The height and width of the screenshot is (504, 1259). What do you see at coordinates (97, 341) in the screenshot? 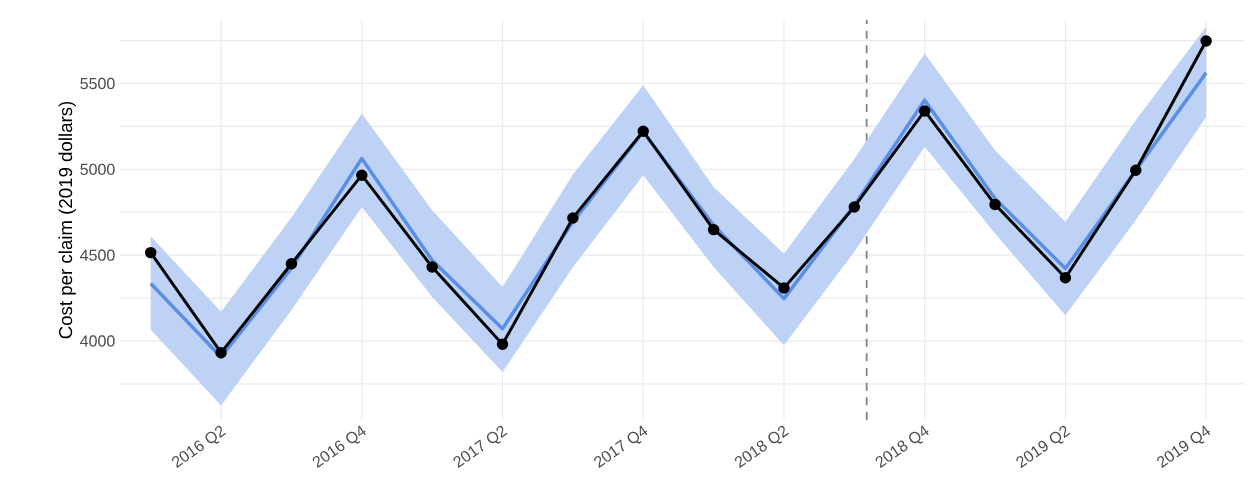
I see `y-tick-label: 4000` at bounding box center [97, 341].